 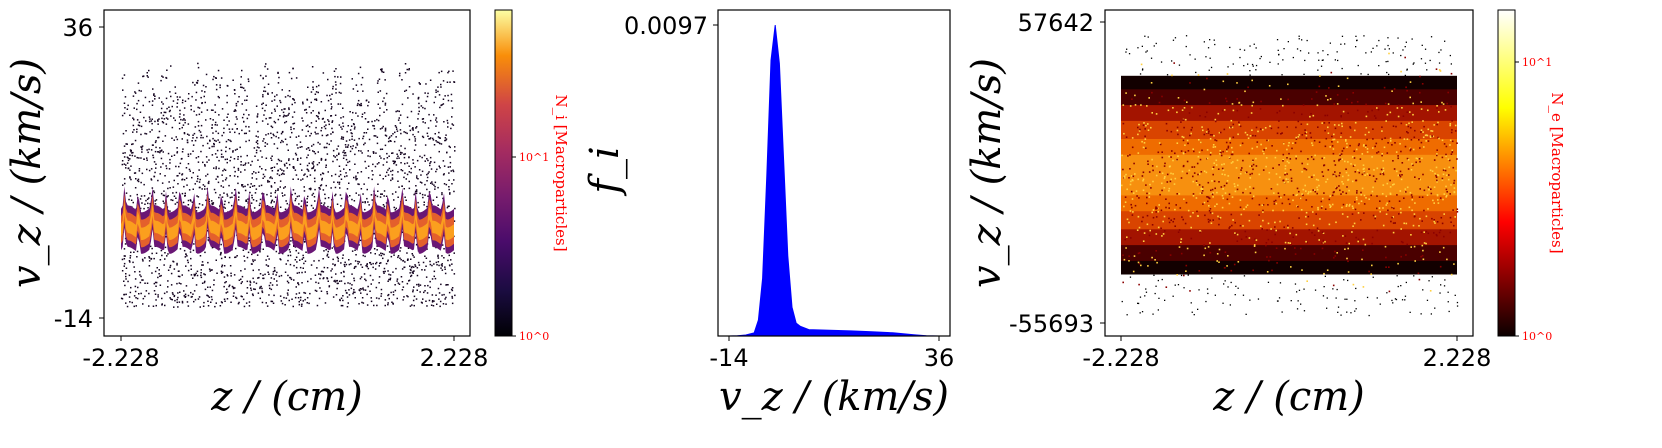 I want to click on p1-core-band-inner, so click(x=287, y=221).